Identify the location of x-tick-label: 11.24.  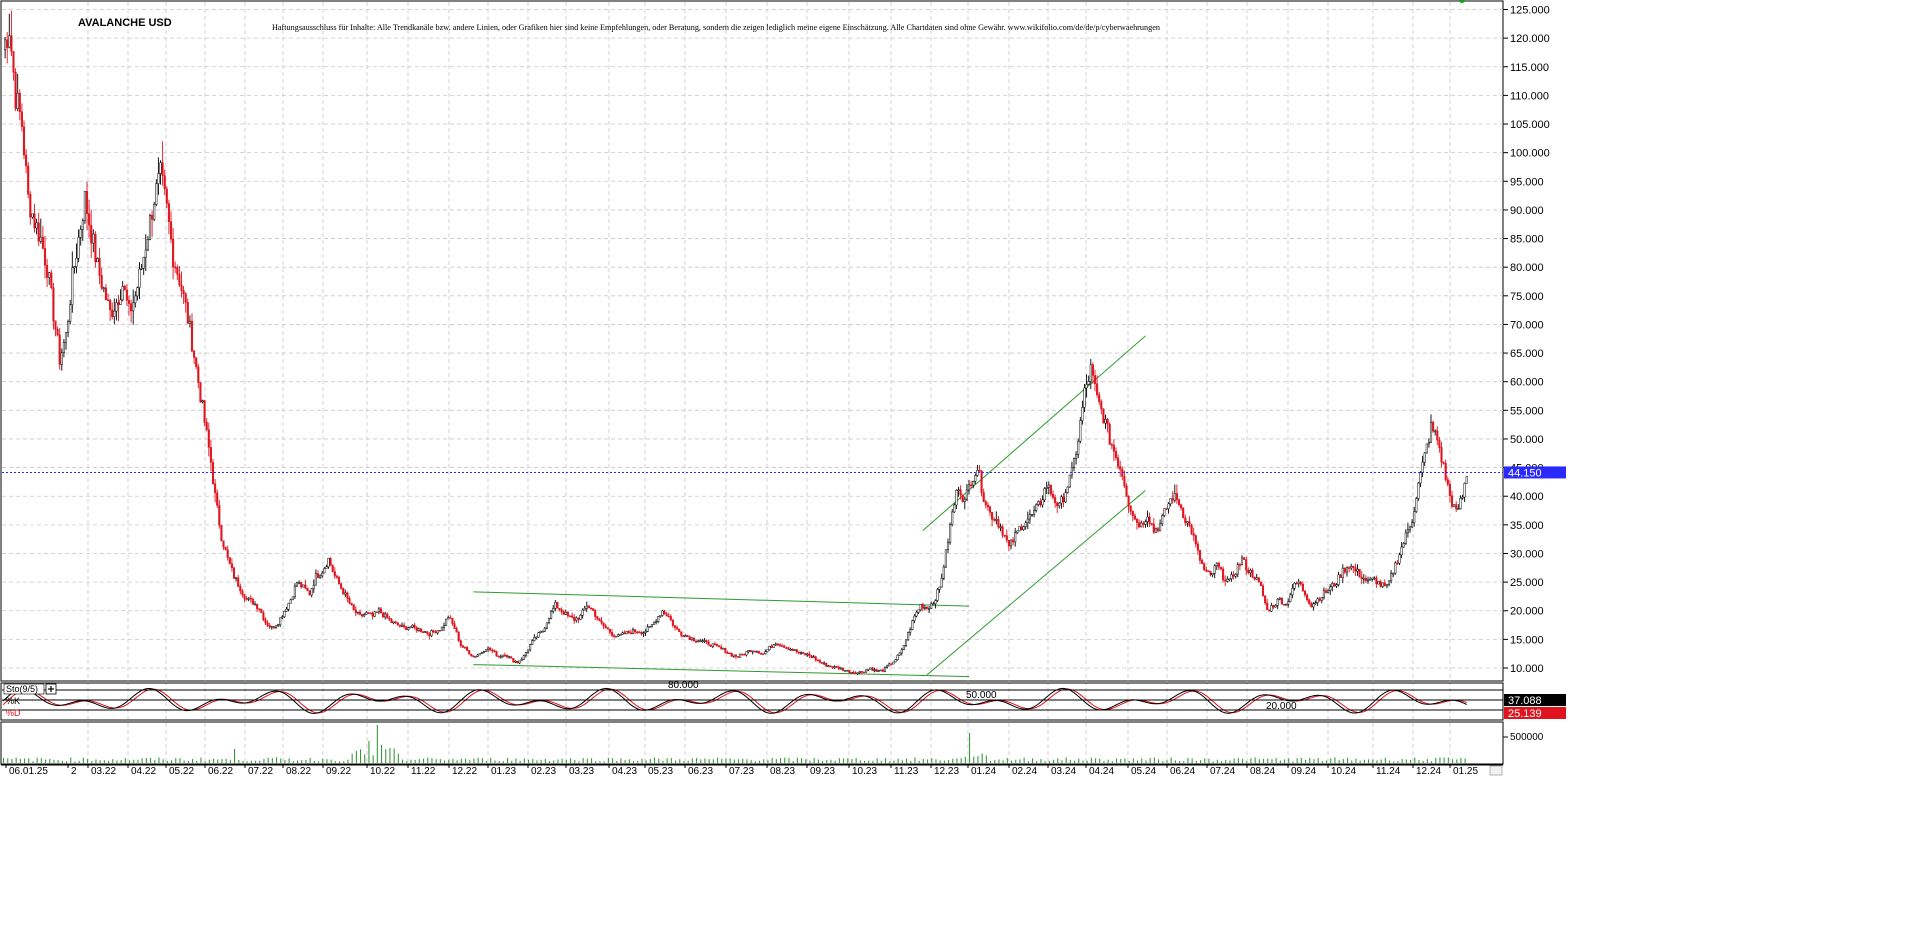
(1388, 771).